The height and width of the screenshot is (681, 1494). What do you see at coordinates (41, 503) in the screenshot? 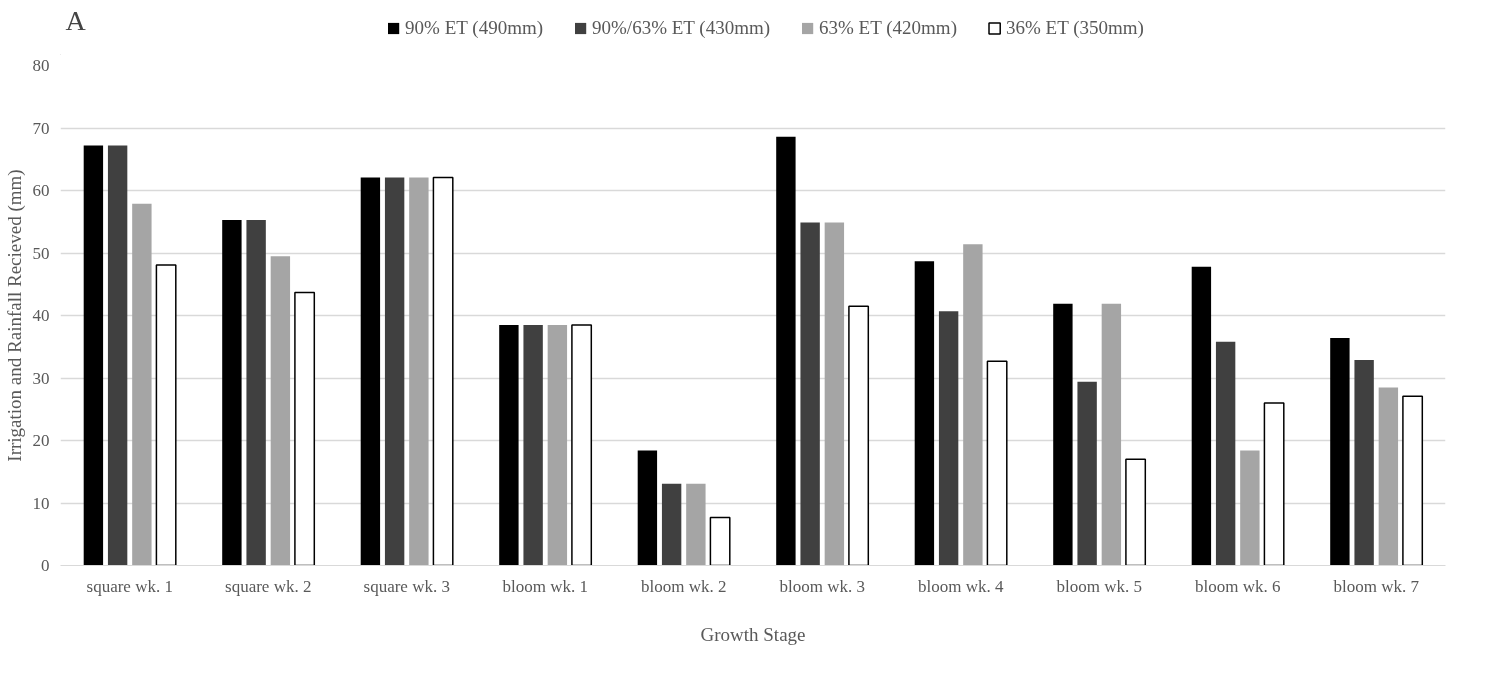
I see `y-tick-label: 10` at bounding box center [41, 503].